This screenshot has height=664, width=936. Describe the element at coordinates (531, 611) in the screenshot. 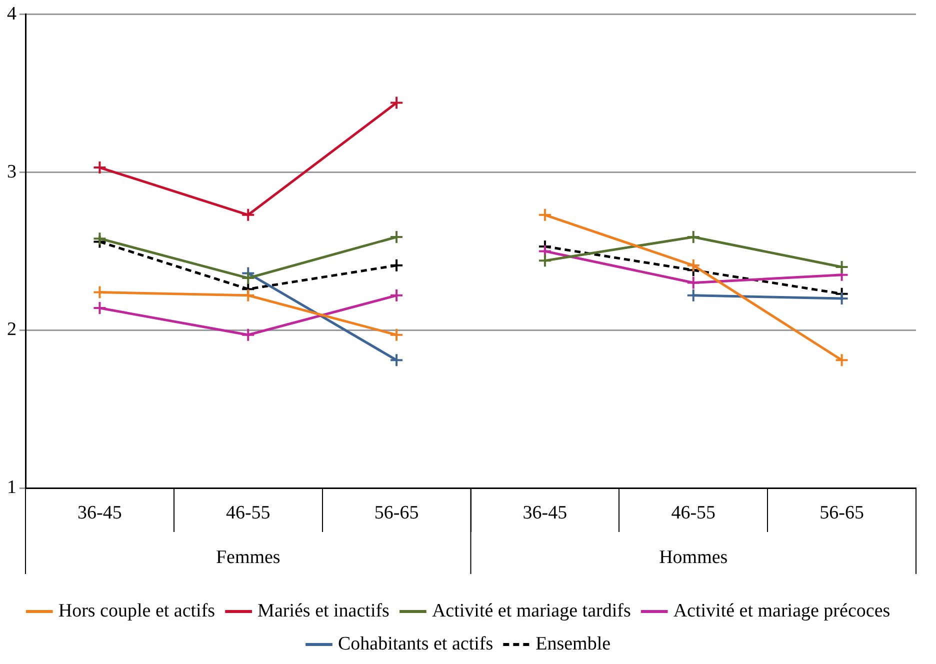

I see `legend-label: Activité et mariage tardifs` at that location.